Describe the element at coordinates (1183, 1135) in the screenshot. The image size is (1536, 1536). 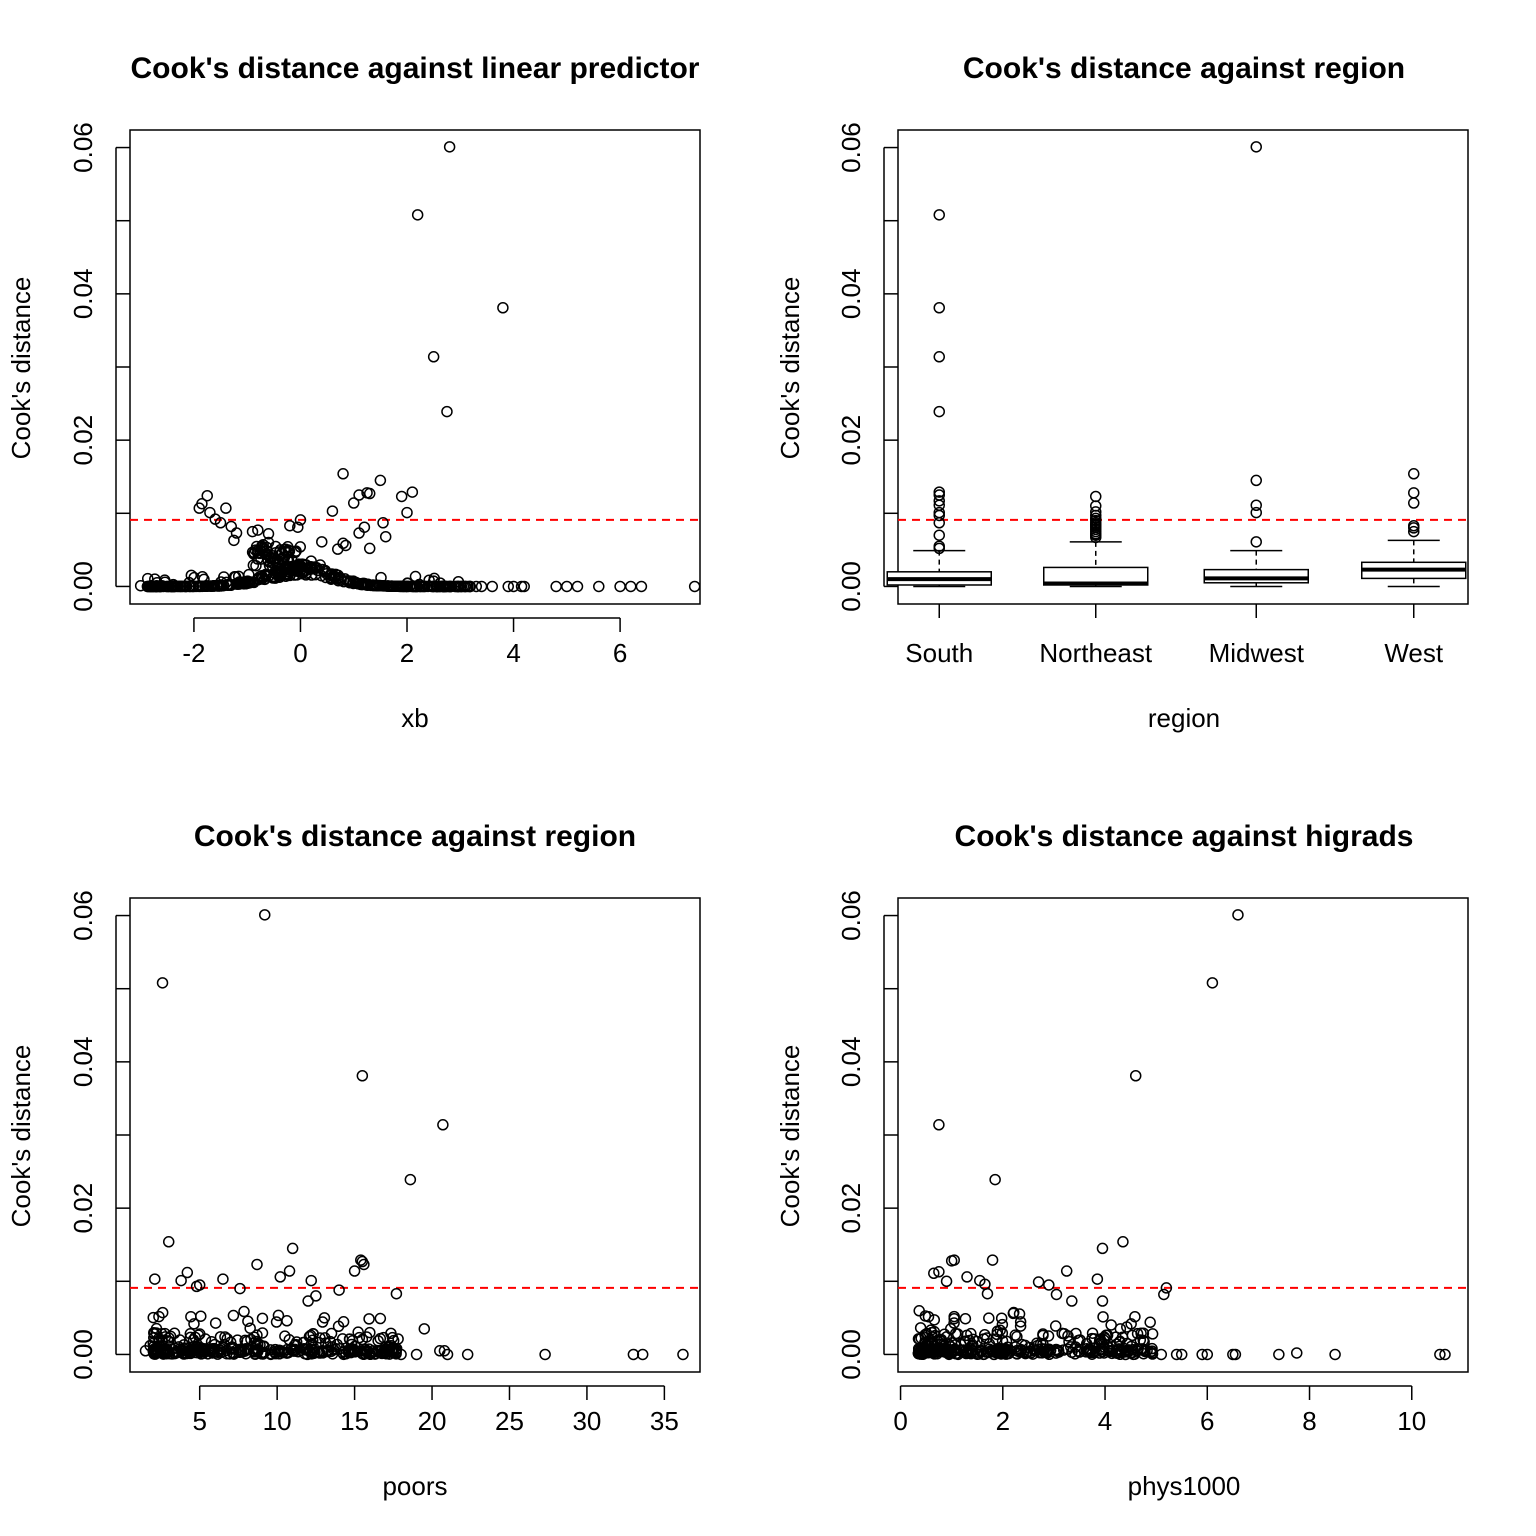
I see `plot-frame` at that location.